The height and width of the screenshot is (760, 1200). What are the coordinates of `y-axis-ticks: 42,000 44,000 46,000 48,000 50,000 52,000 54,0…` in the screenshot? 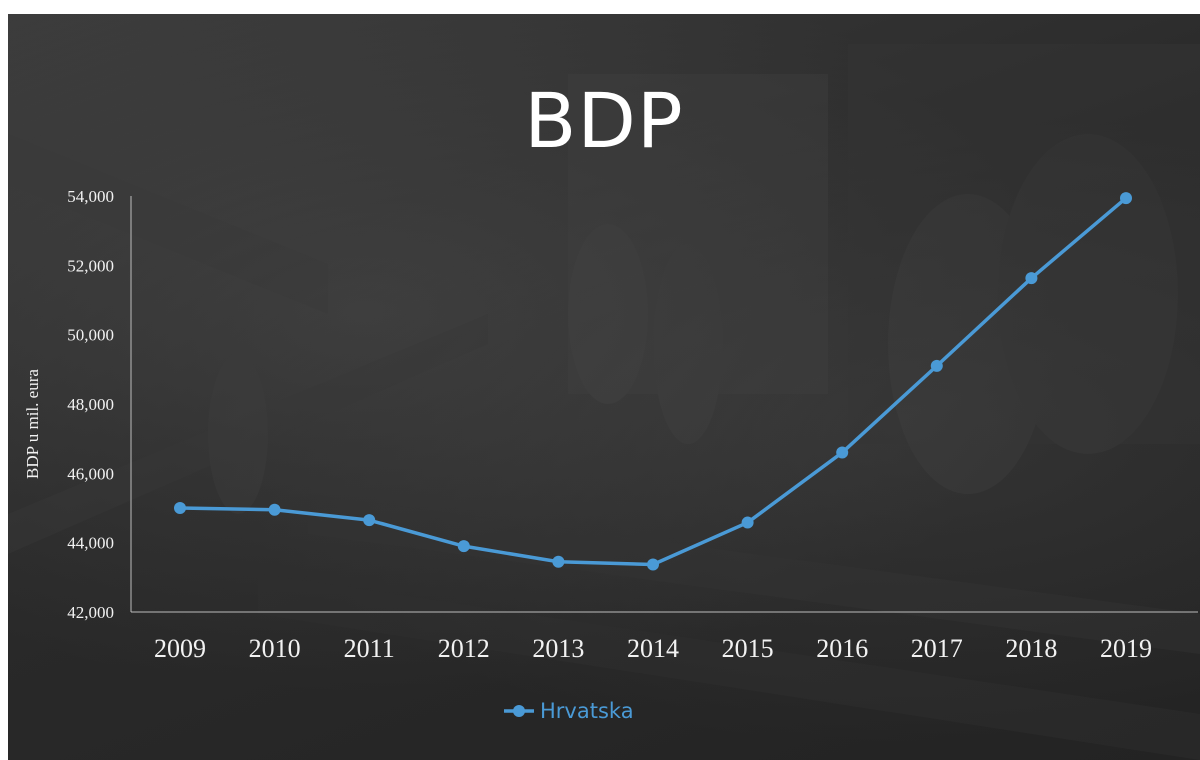 It's located at (90, 404).